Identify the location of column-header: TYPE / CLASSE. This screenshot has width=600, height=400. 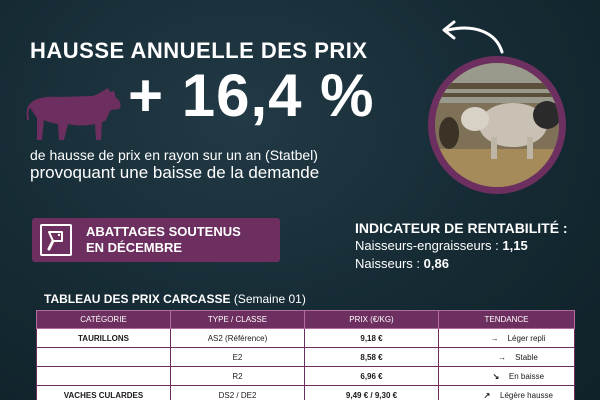
(237, 319).